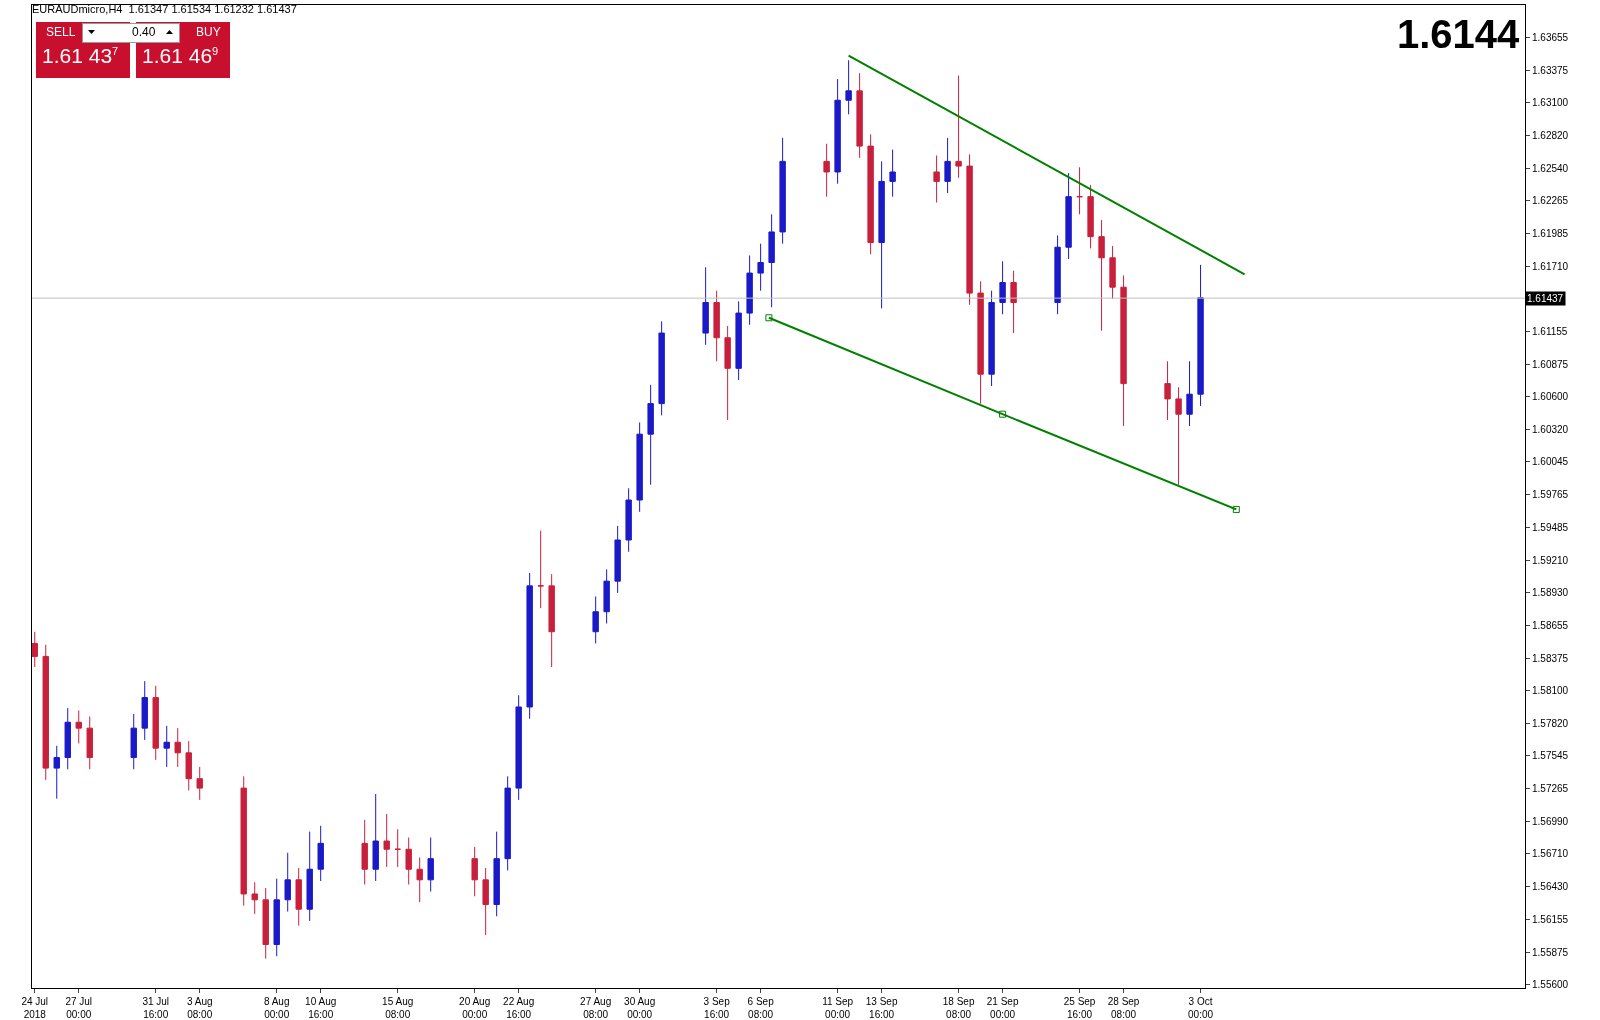 This screenshot has height=1020, width=1600. Describe the element at coordinates (321, 1008) in the screenshot. I see `x-tick-label: 10 Aug 16:00` at that location.